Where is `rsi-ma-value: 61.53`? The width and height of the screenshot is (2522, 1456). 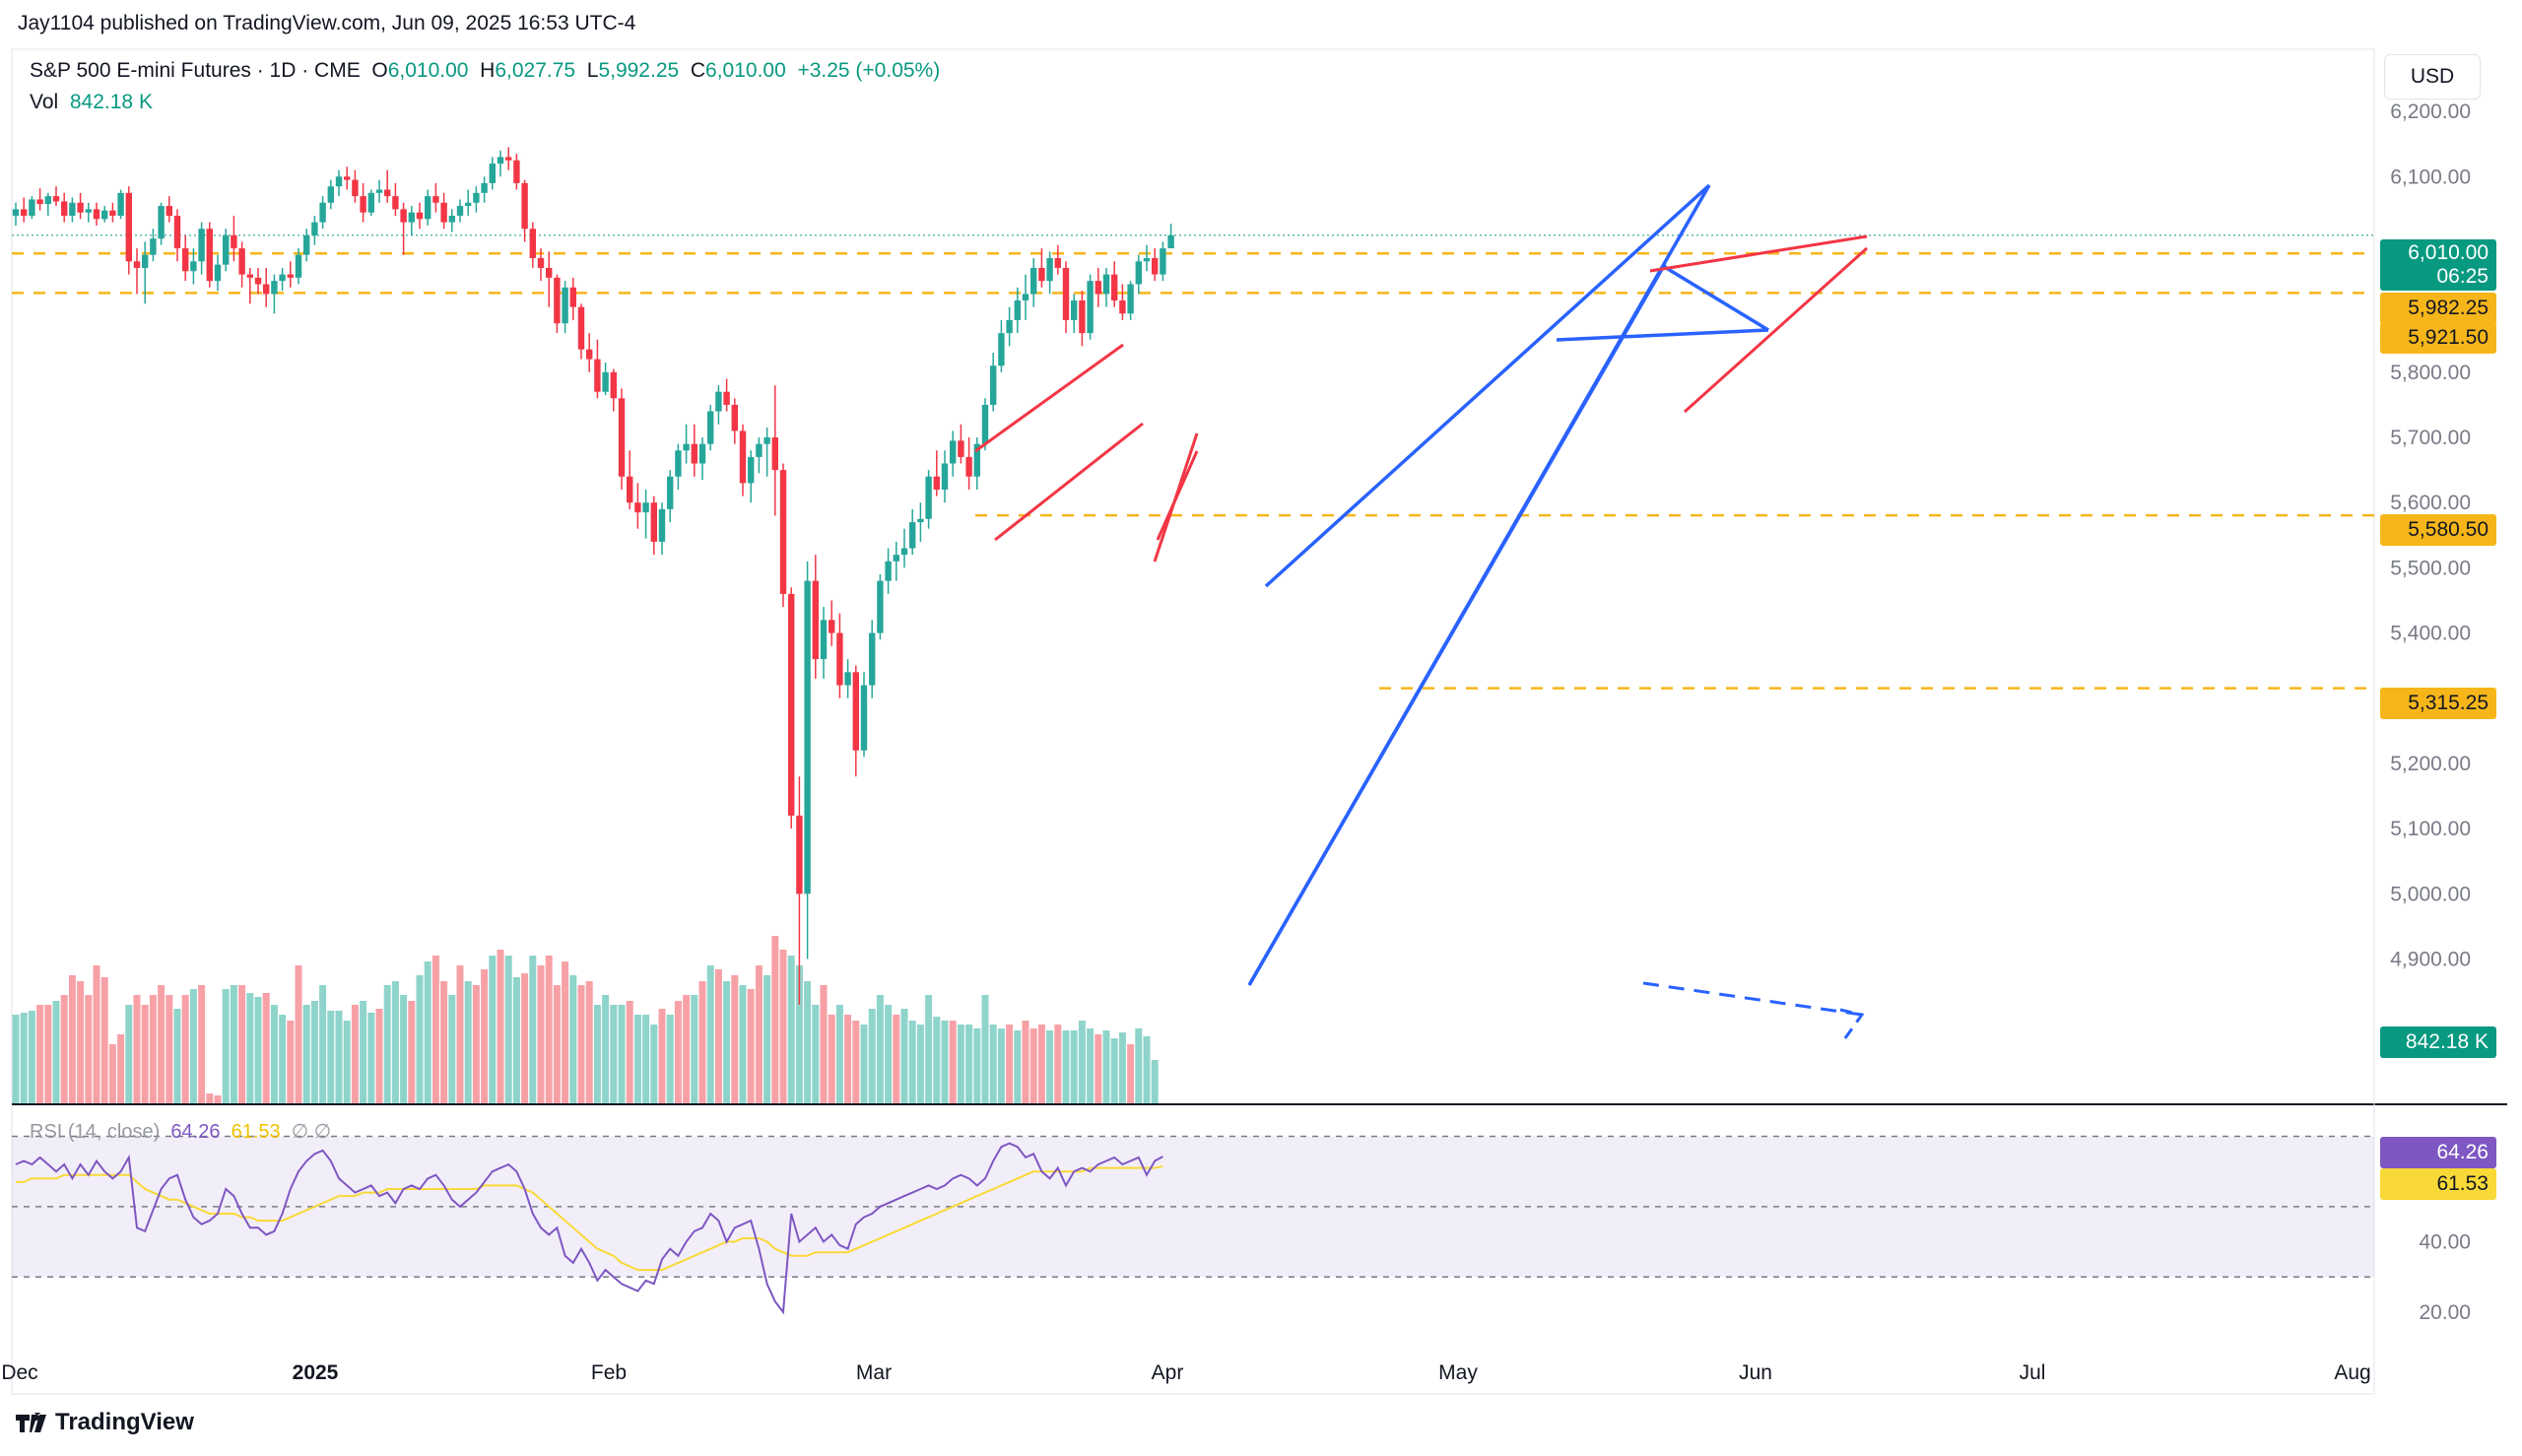 rsi-ma-value: 61.53 is located at coordinates (256, 1132).